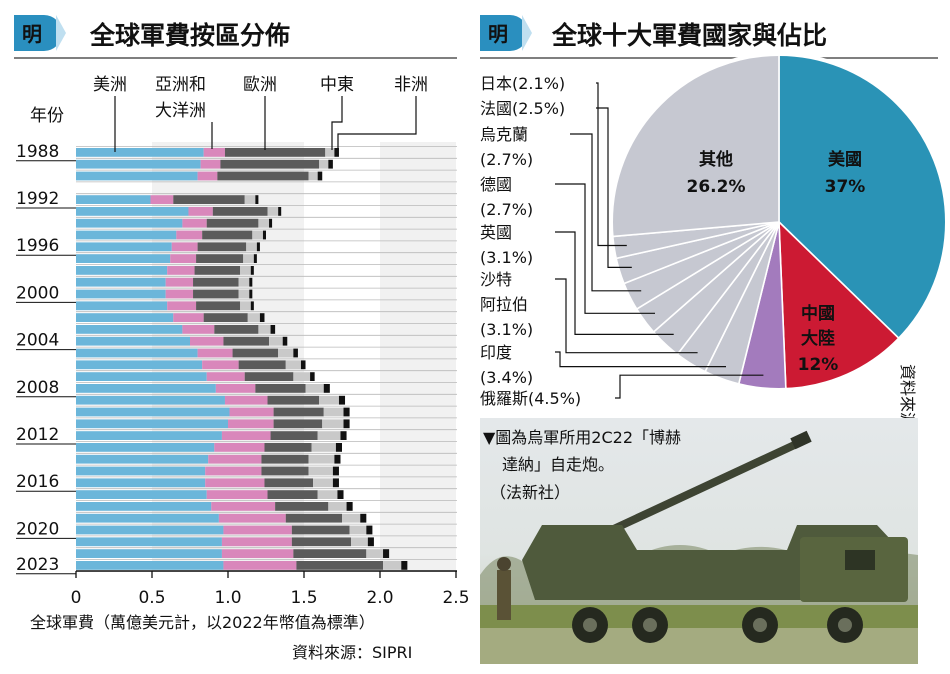  I want to click on bar-row-1989, so click(204, 164).